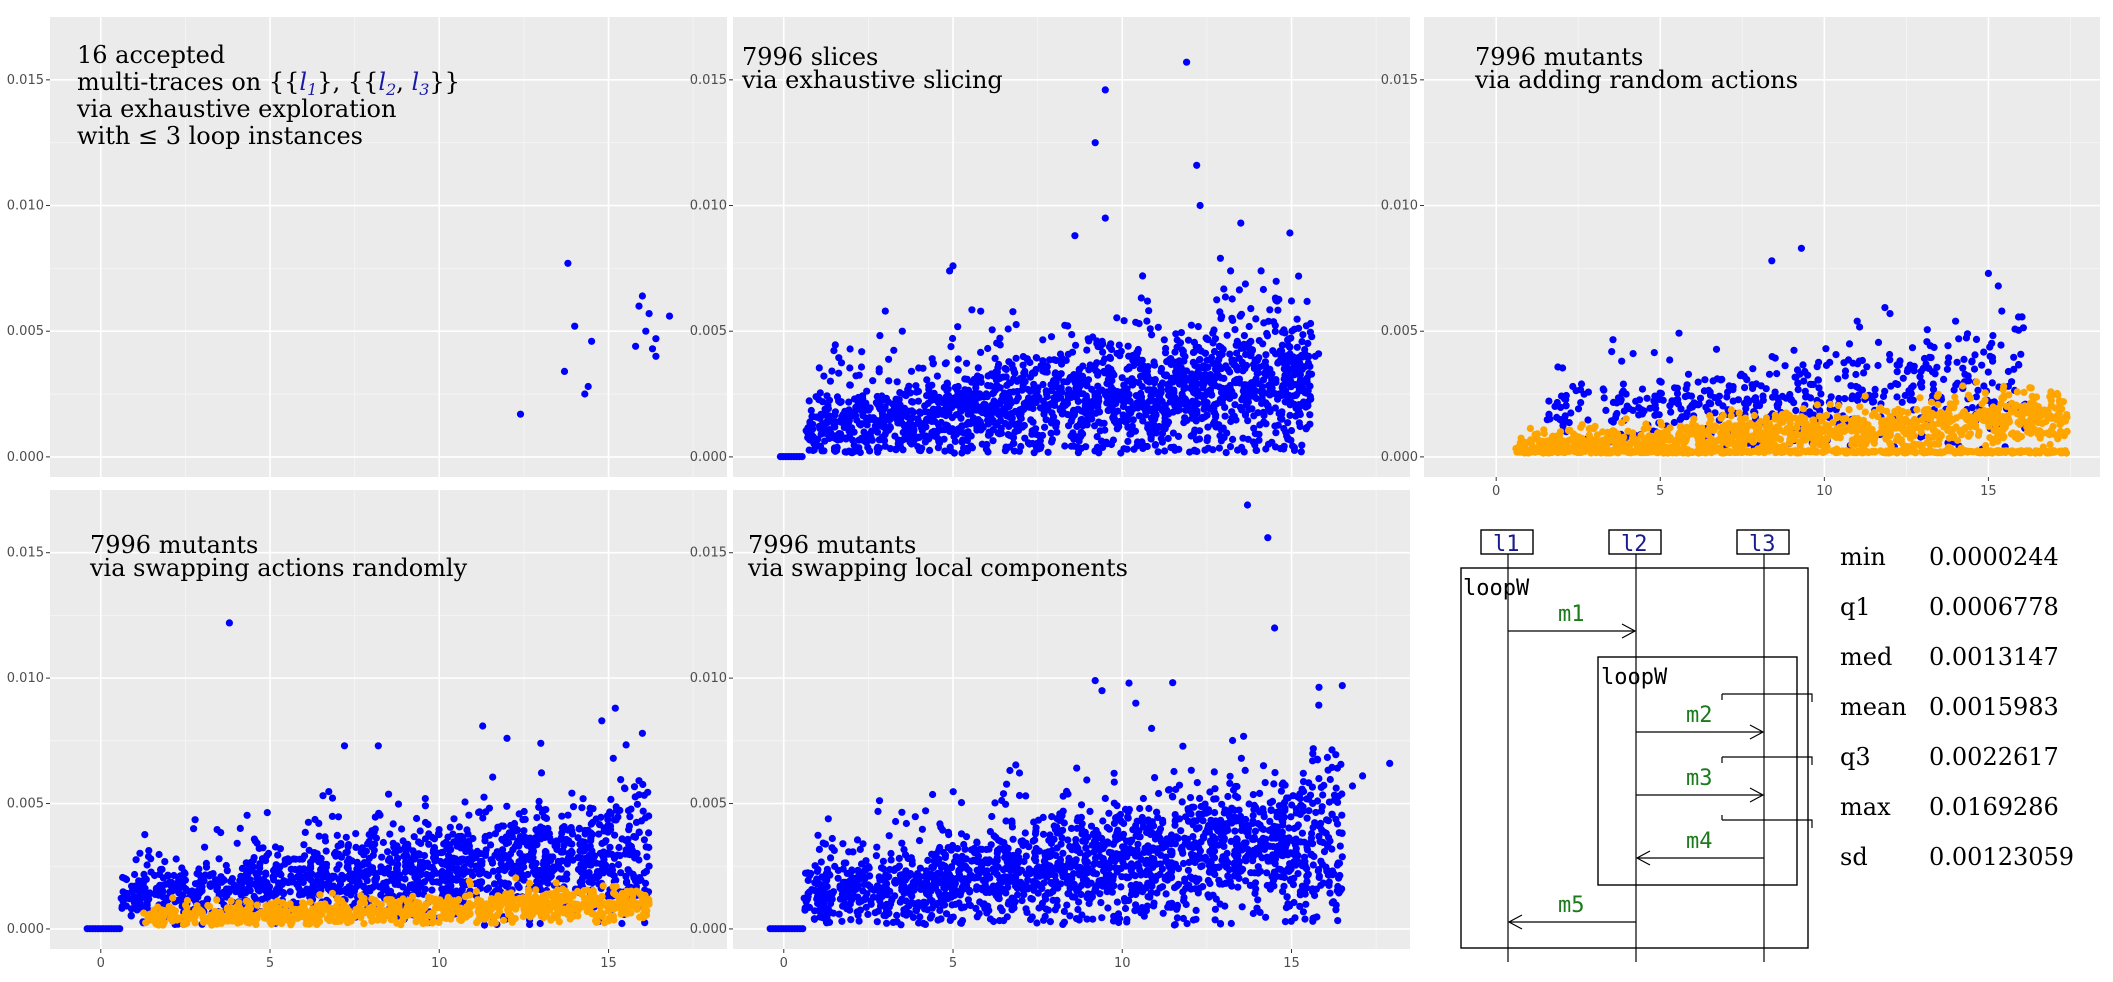 The image size is (2113, 982). Describe the element at coordinates (439, 963) in the screenshot. I see `x-tick-label: 10` at that location.